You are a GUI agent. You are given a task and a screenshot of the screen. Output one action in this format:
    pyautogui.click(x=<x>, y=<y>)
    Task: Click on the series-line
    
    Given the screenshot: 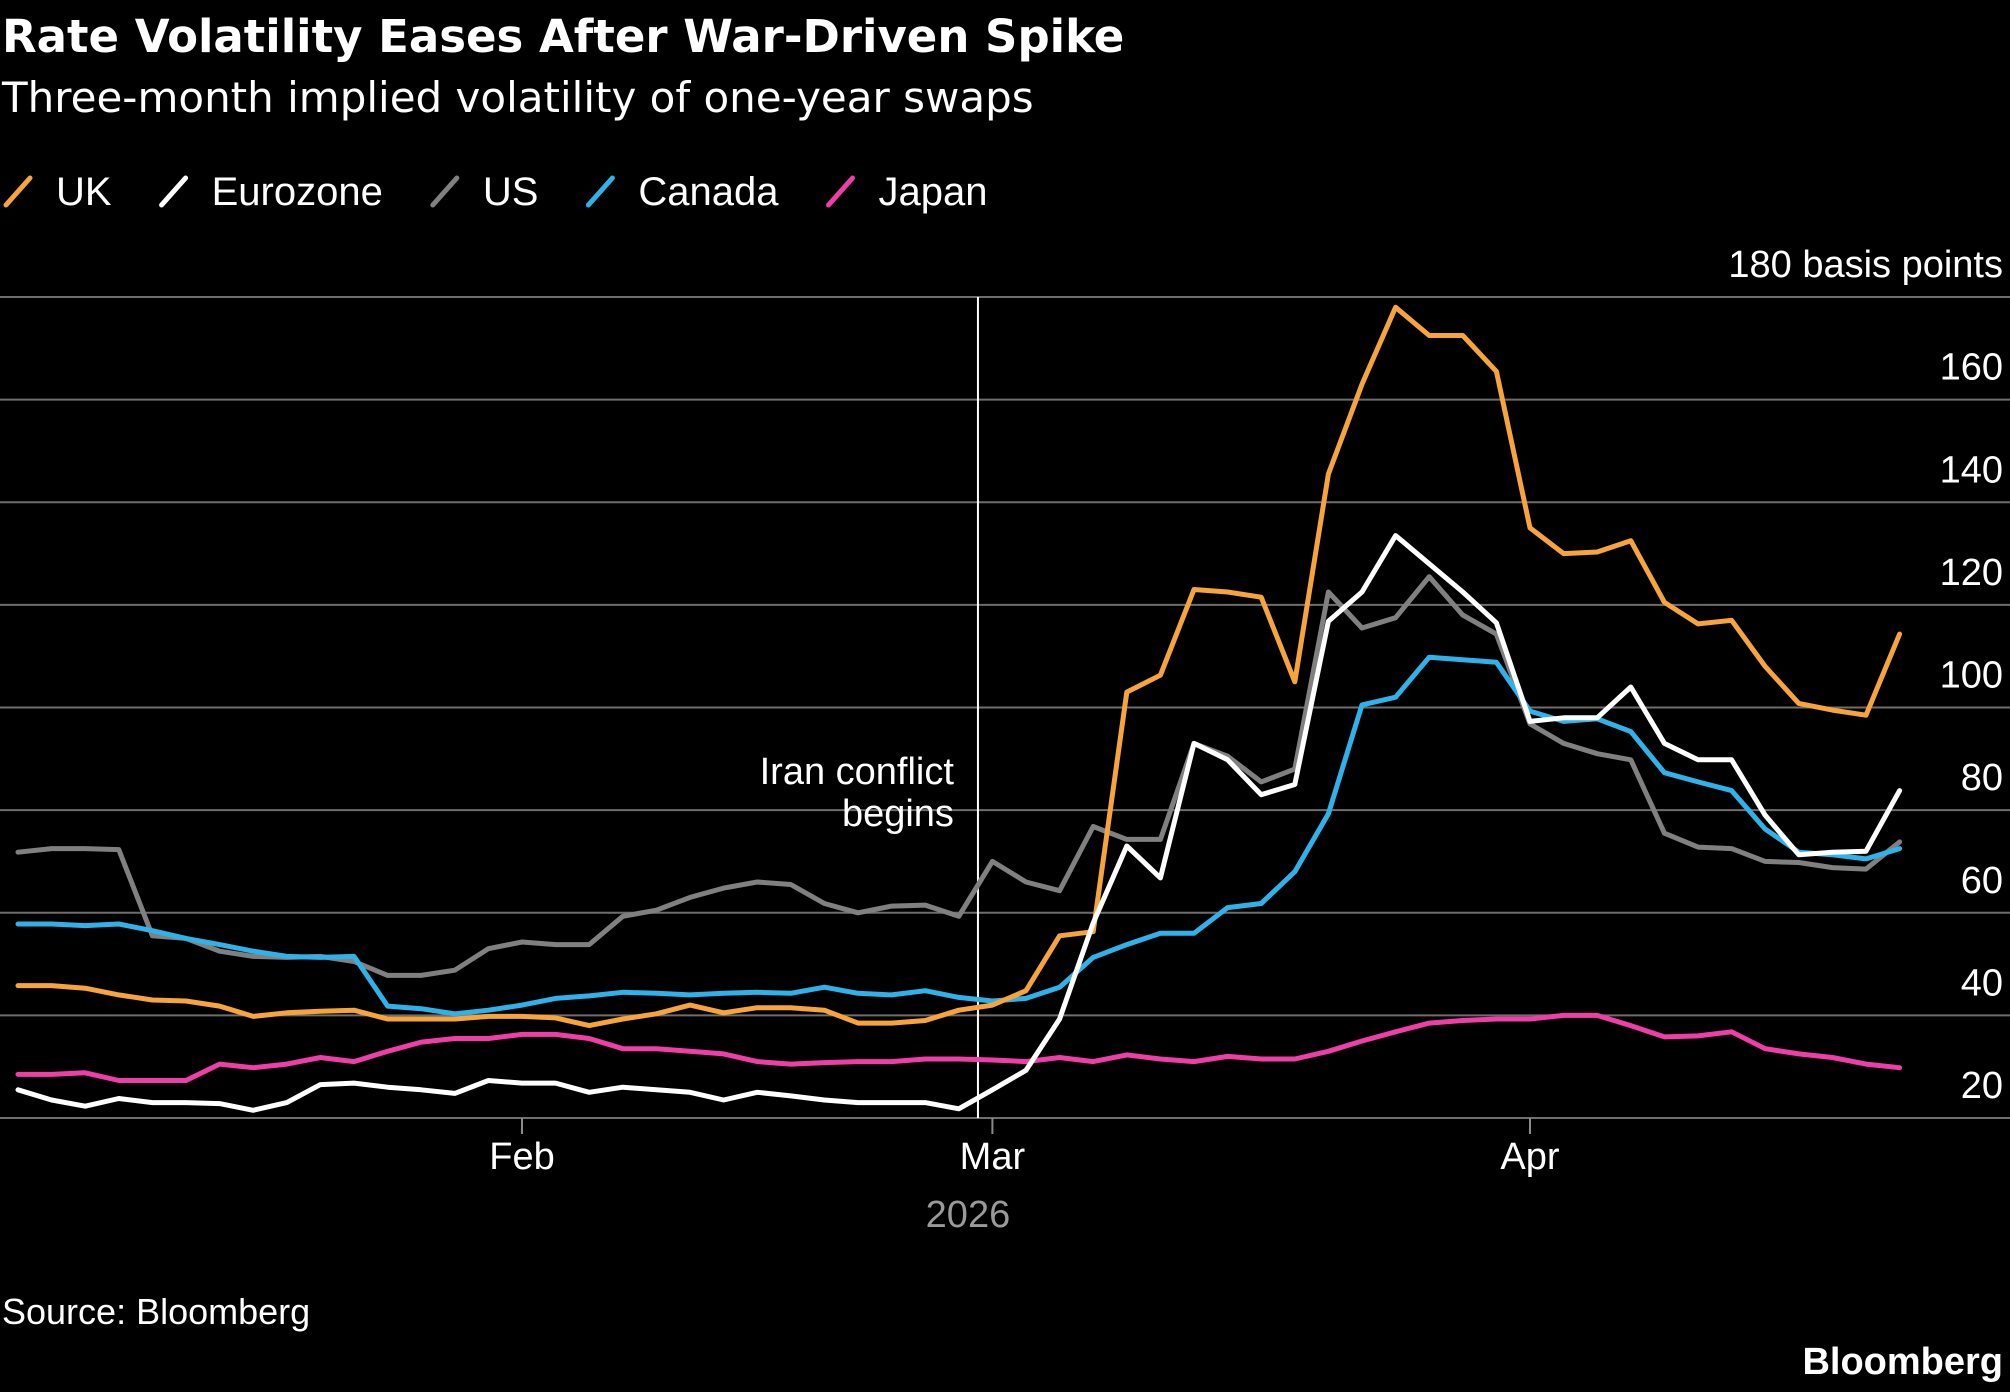 What is the action you would take?
    pyautogui.click(x=959, y=1047)
    